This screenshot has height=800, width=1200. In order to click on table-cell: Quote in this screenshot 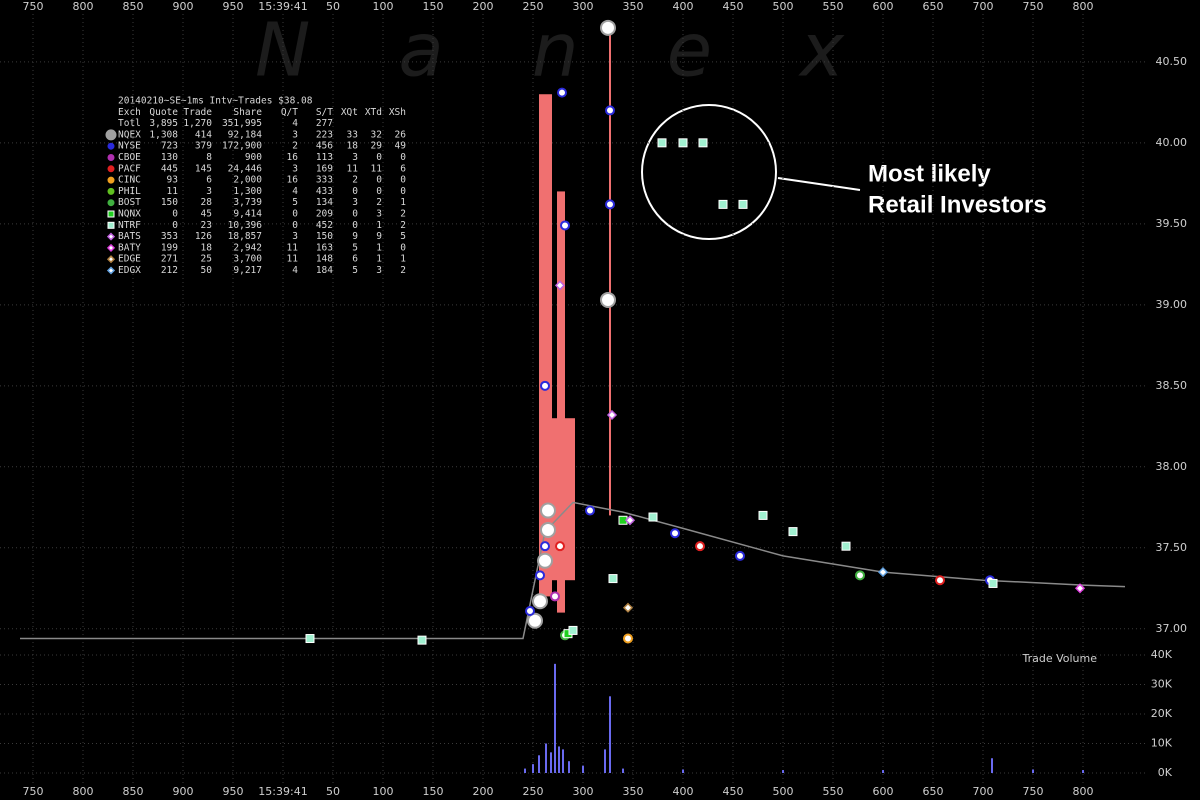, I will do `click(163, 112)`.